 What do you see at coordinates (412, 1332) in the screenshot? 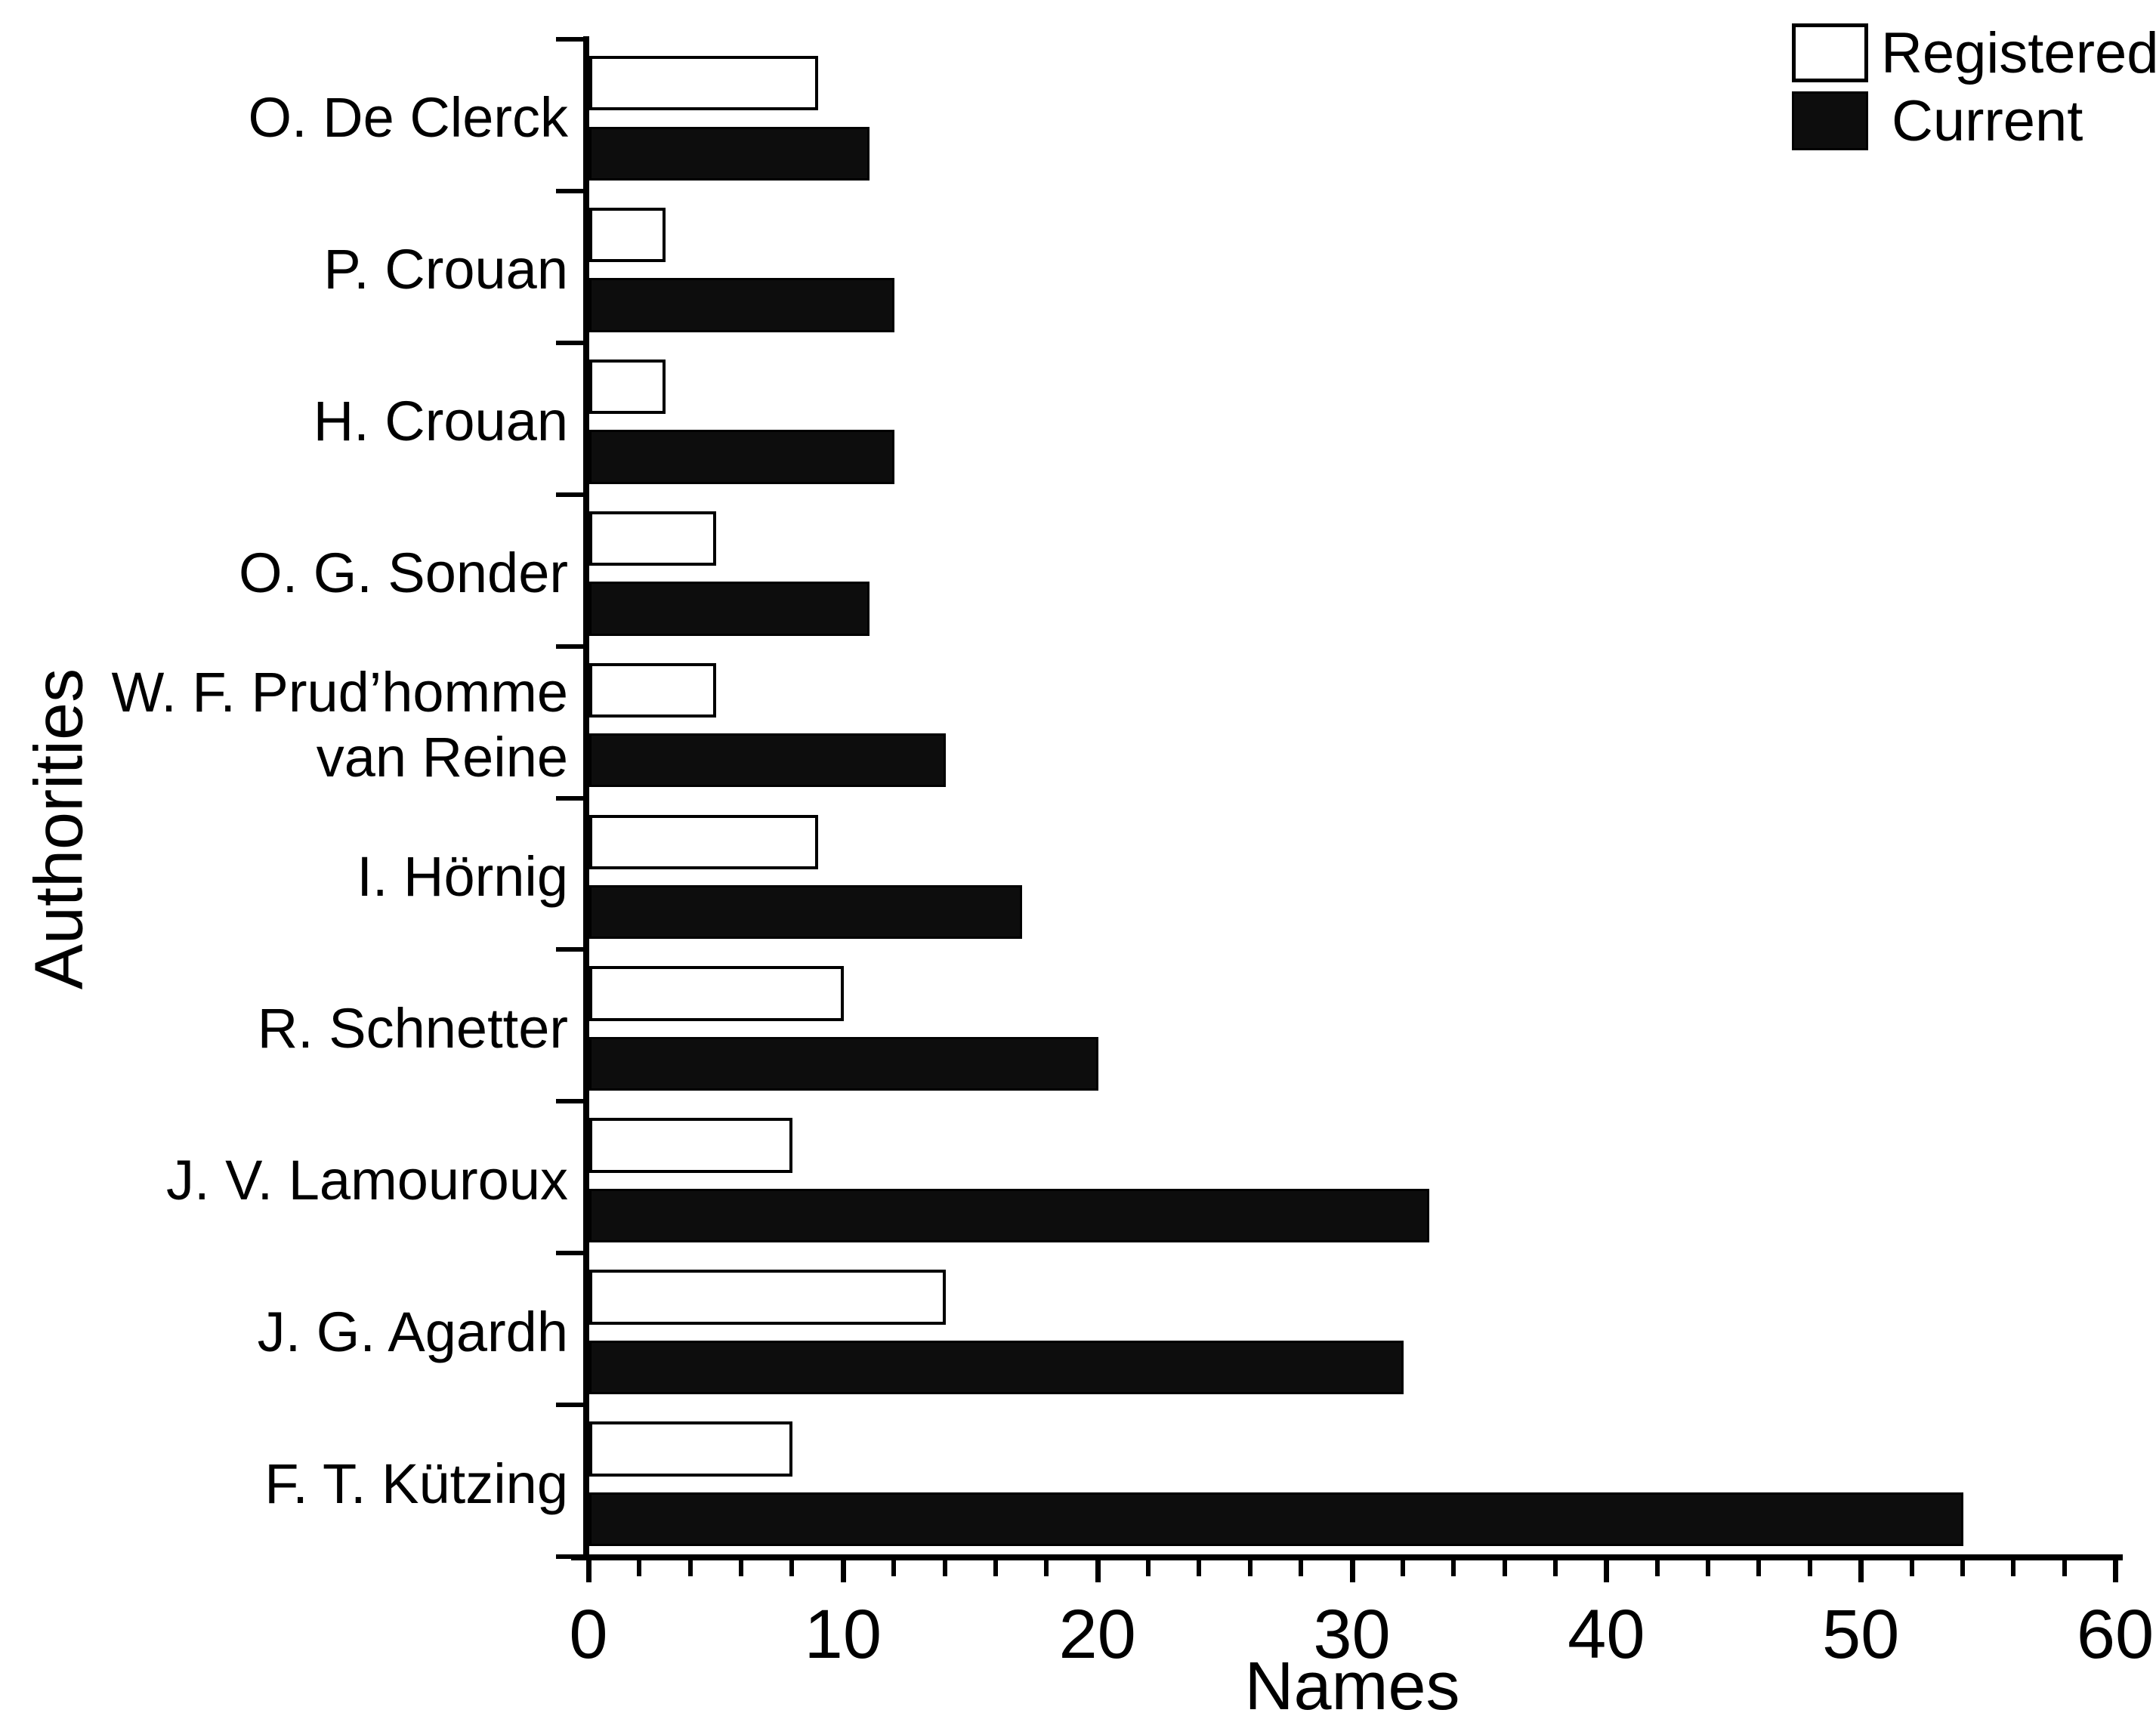
I see `category-label-line: J. G. Agardh` at bounding box center [412, 1332].